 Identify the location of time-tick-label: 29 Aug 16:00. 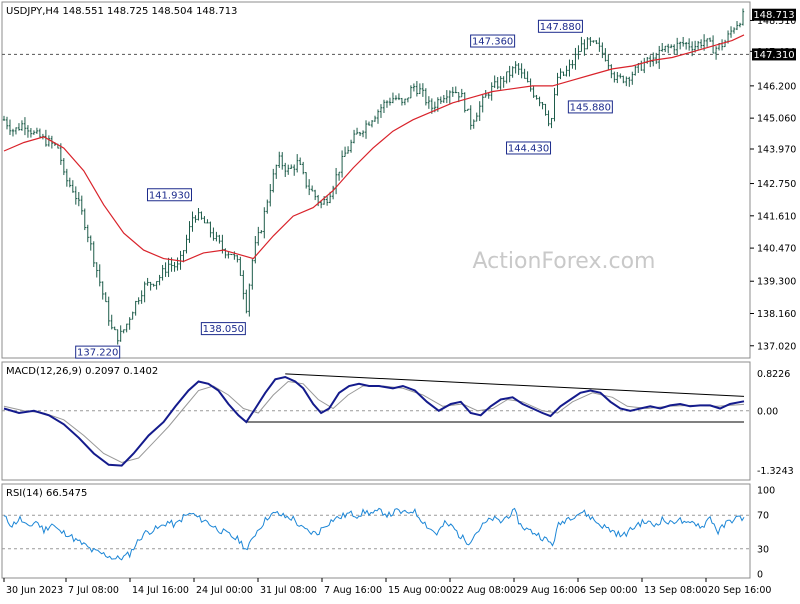
(548, 590).